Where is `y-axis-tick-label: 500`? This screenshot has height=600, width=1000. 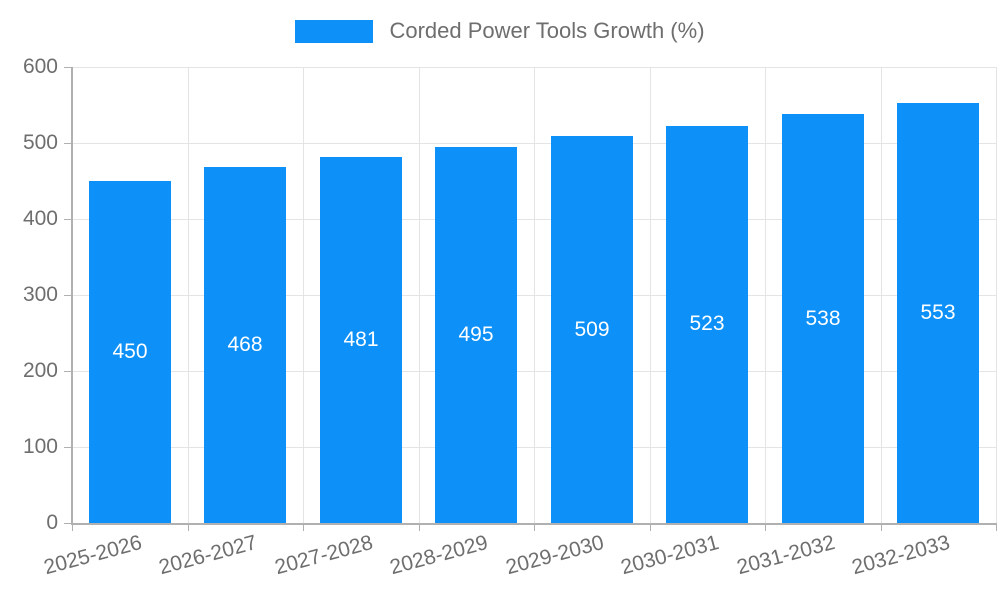 y-axis-tick-label: 500 is located at coordinates (40, 142).